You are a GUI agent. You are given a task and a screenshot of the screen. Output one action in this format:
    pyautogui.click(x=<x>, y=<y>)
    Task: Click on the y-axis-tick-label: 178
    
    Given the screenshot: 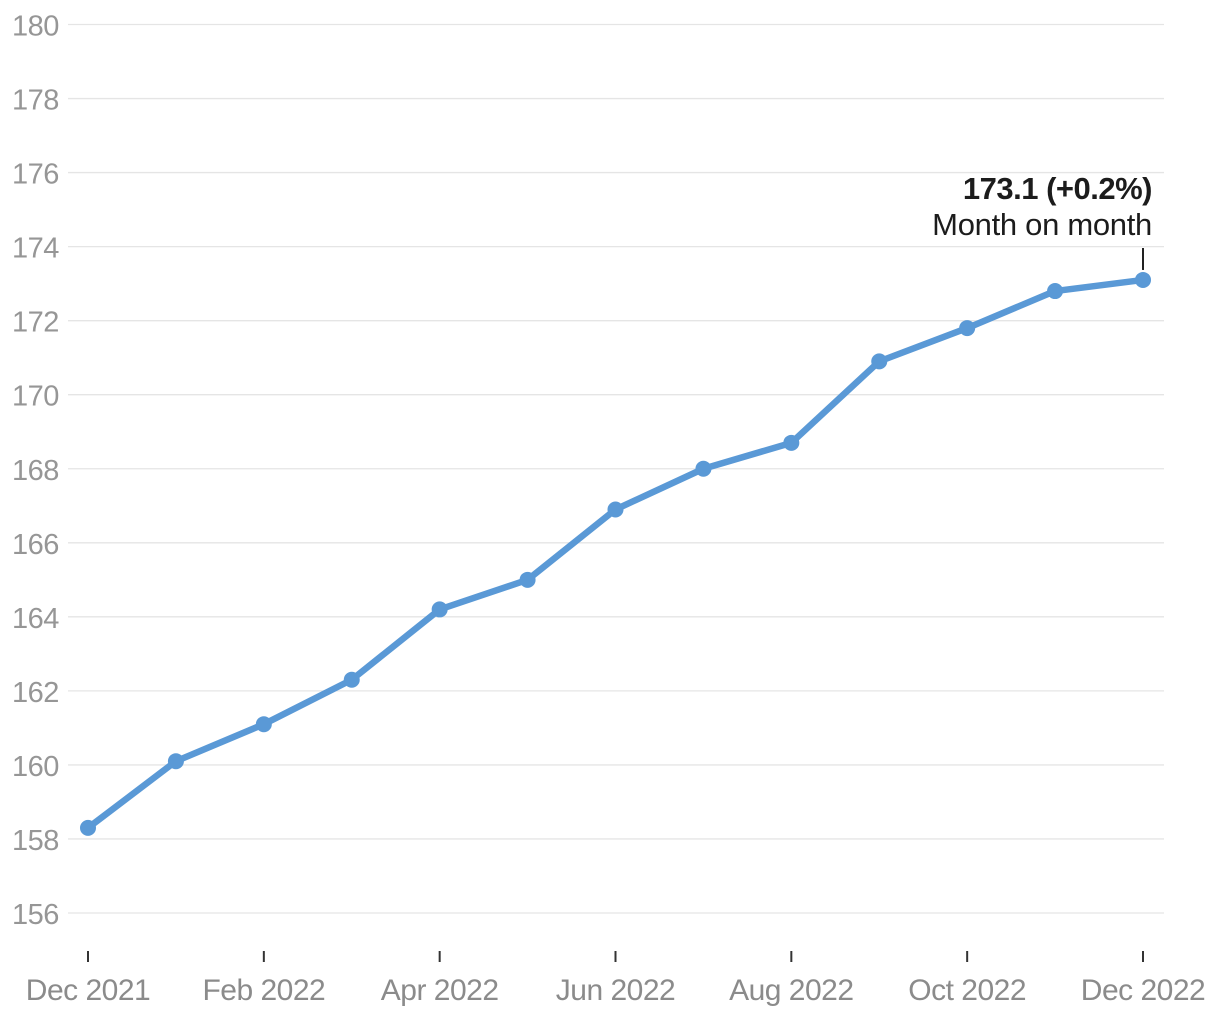 What is the action you would take?
    pyautogui.click(x=35, y=101)
    